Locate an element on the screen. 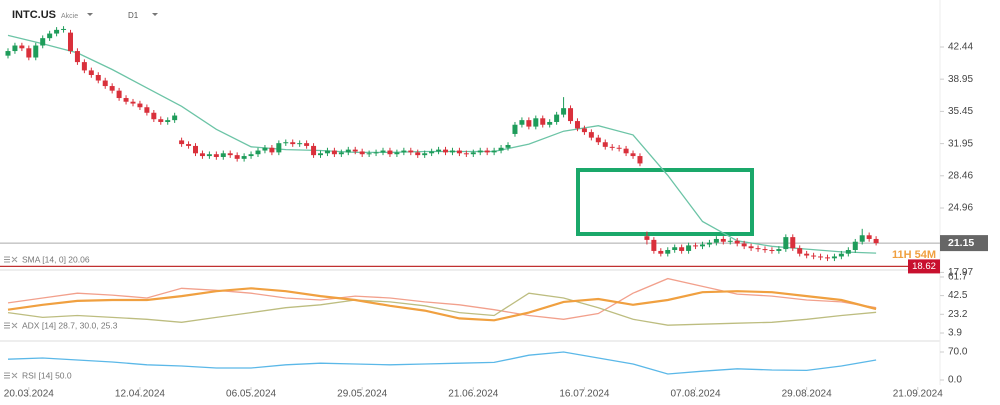  x-tick-label: 21.09.2024 is located at coordinates (918, 394).